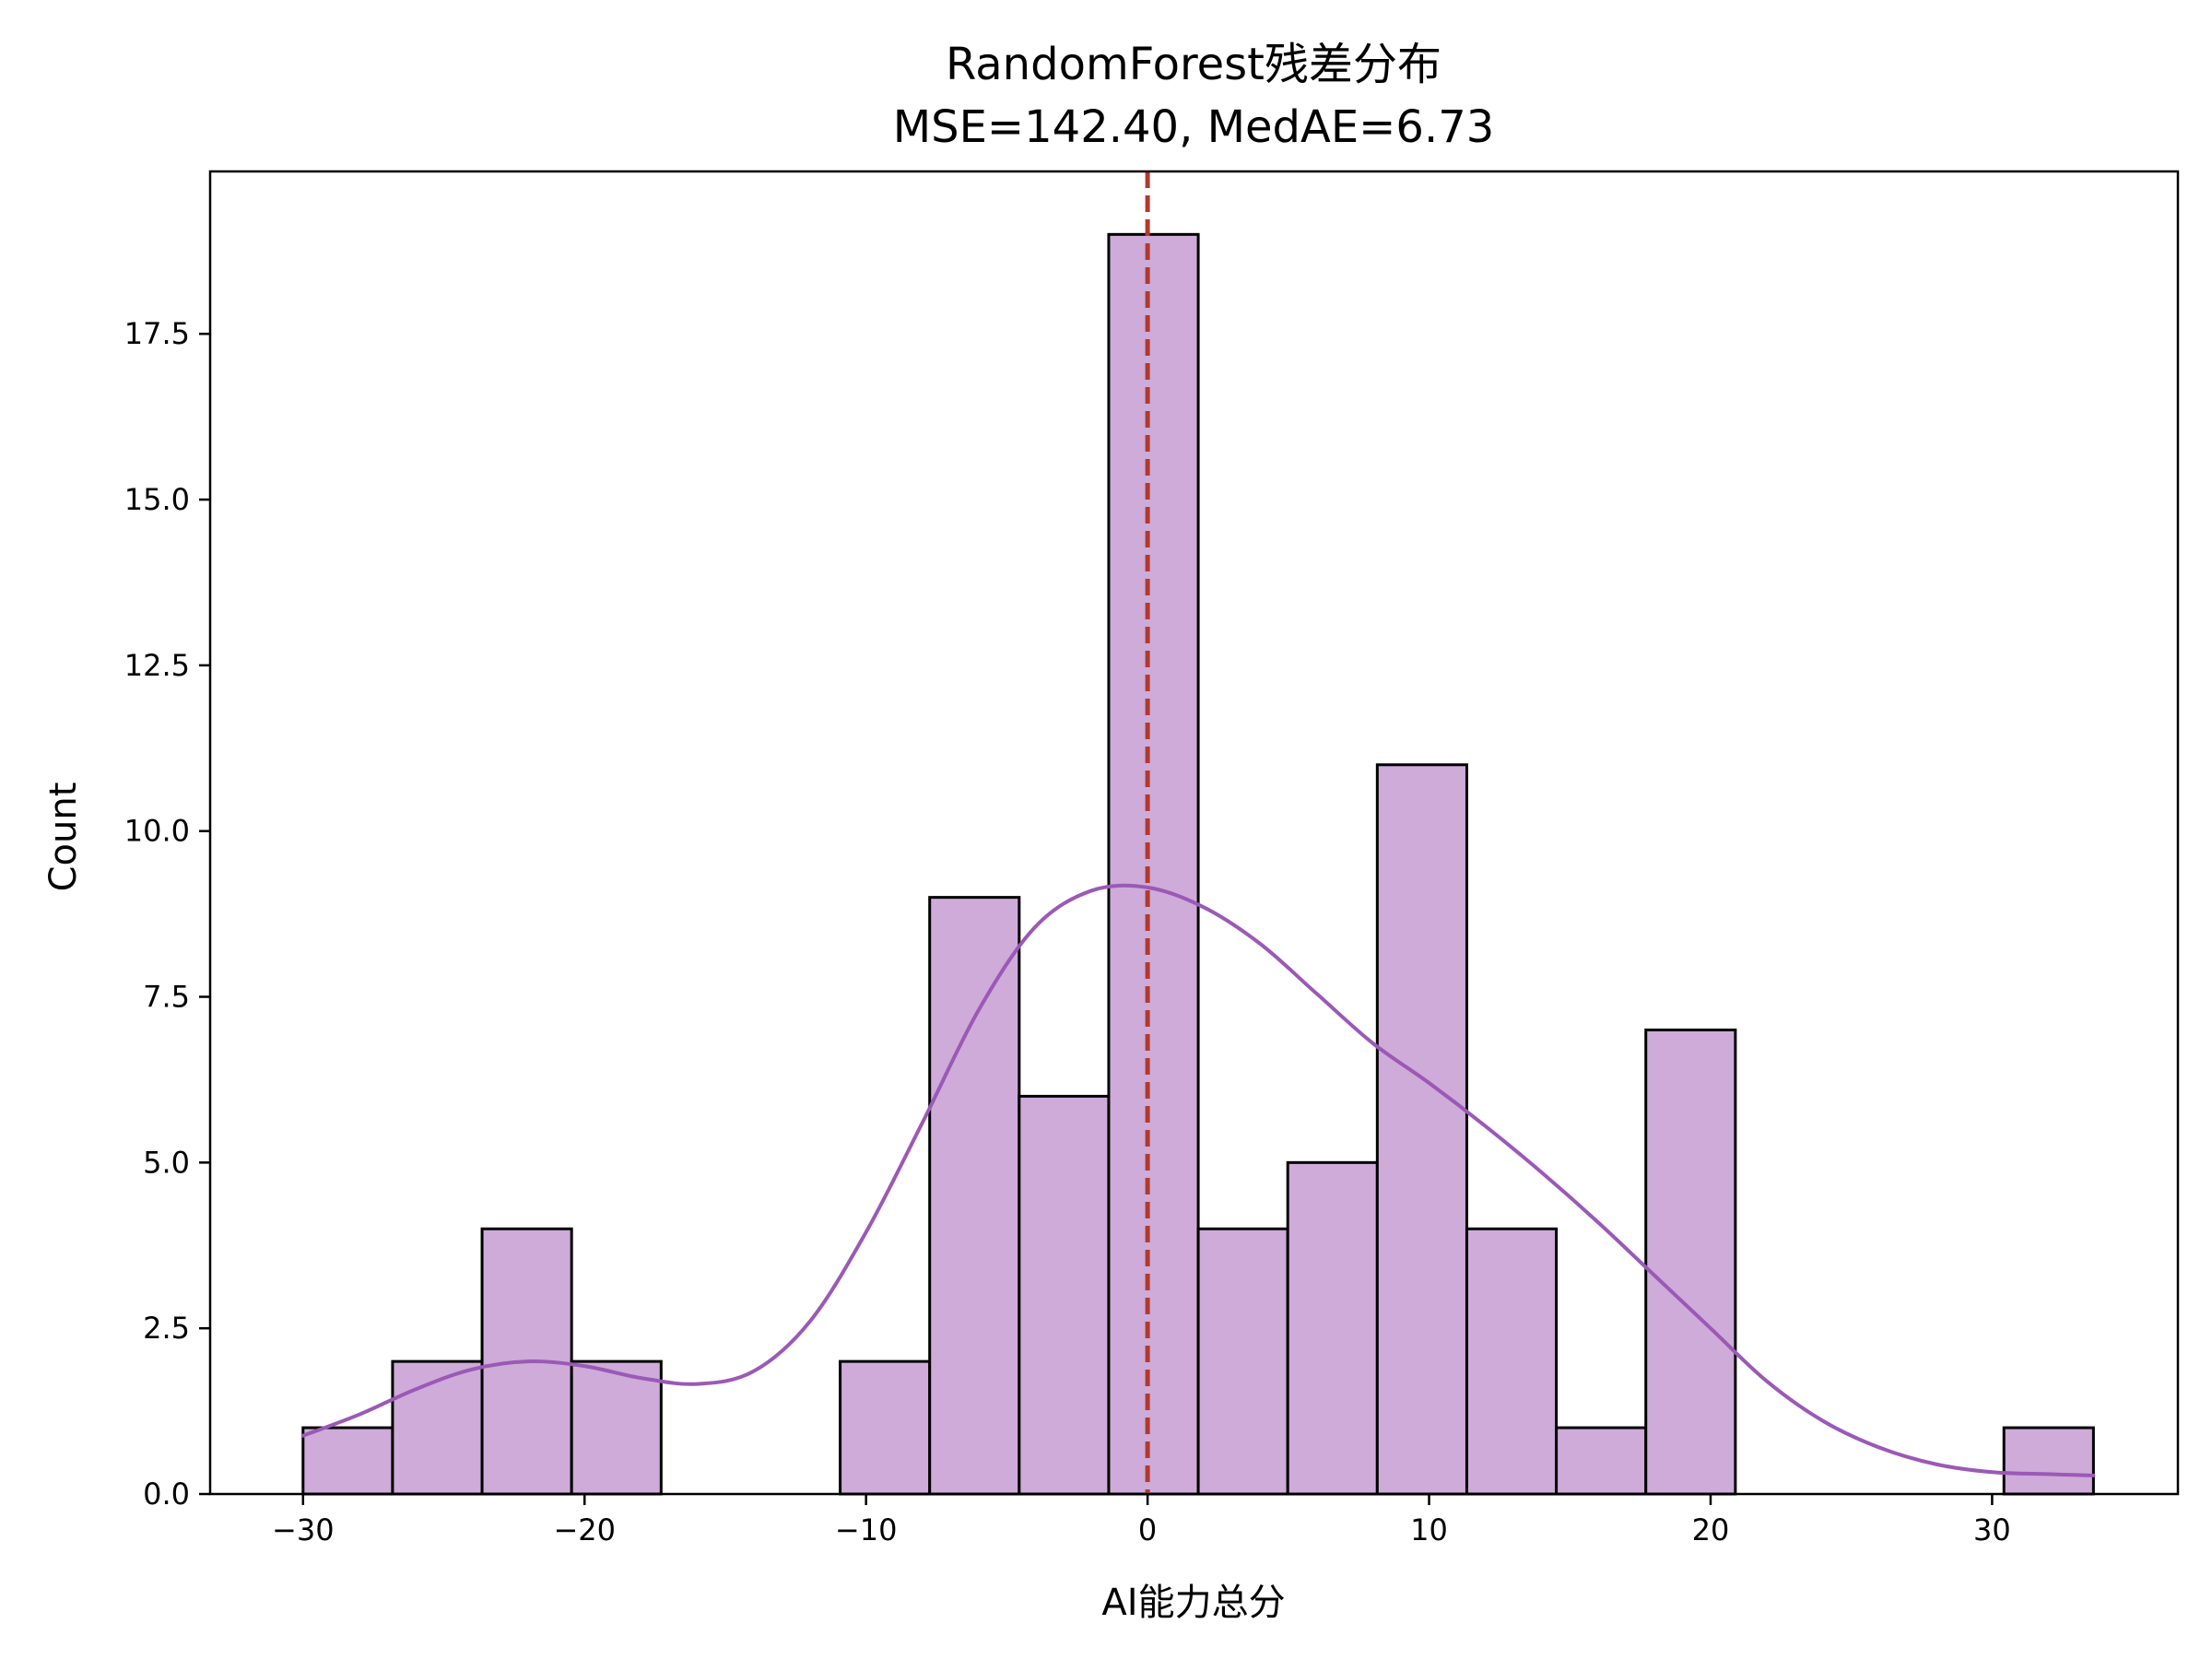  What do you see at coordinates (166, 1162) in the screenshot?
I see `y-tick-label: 5.0` at bounding box center [166, 1162].